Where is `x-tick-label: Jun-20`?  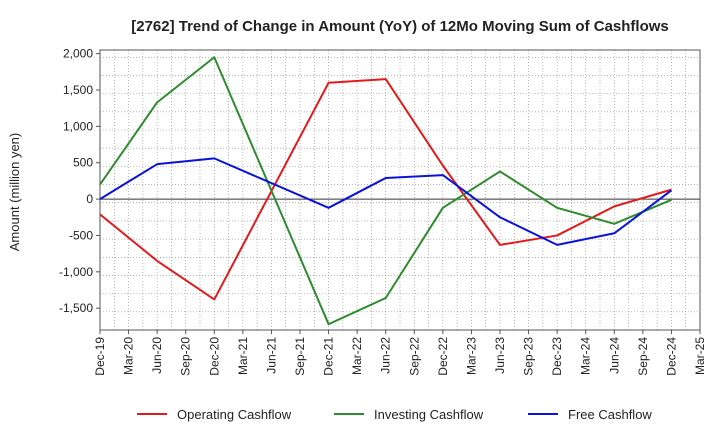
x-tick-label: Jun-20 is located at coordinates (157, 355).